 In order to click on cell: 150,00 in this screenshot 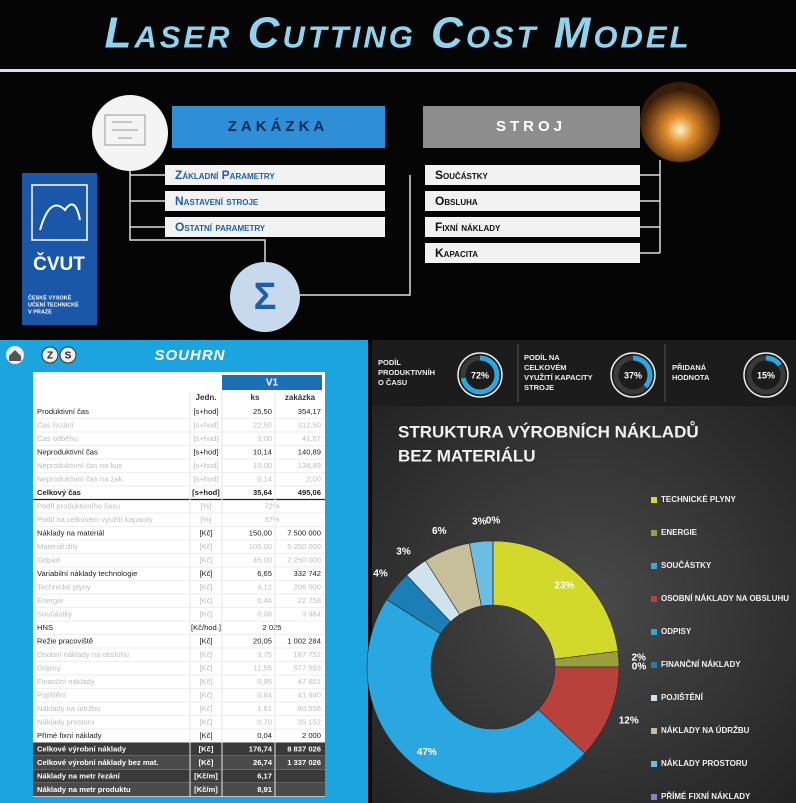, I will do `click(260, 532)`.